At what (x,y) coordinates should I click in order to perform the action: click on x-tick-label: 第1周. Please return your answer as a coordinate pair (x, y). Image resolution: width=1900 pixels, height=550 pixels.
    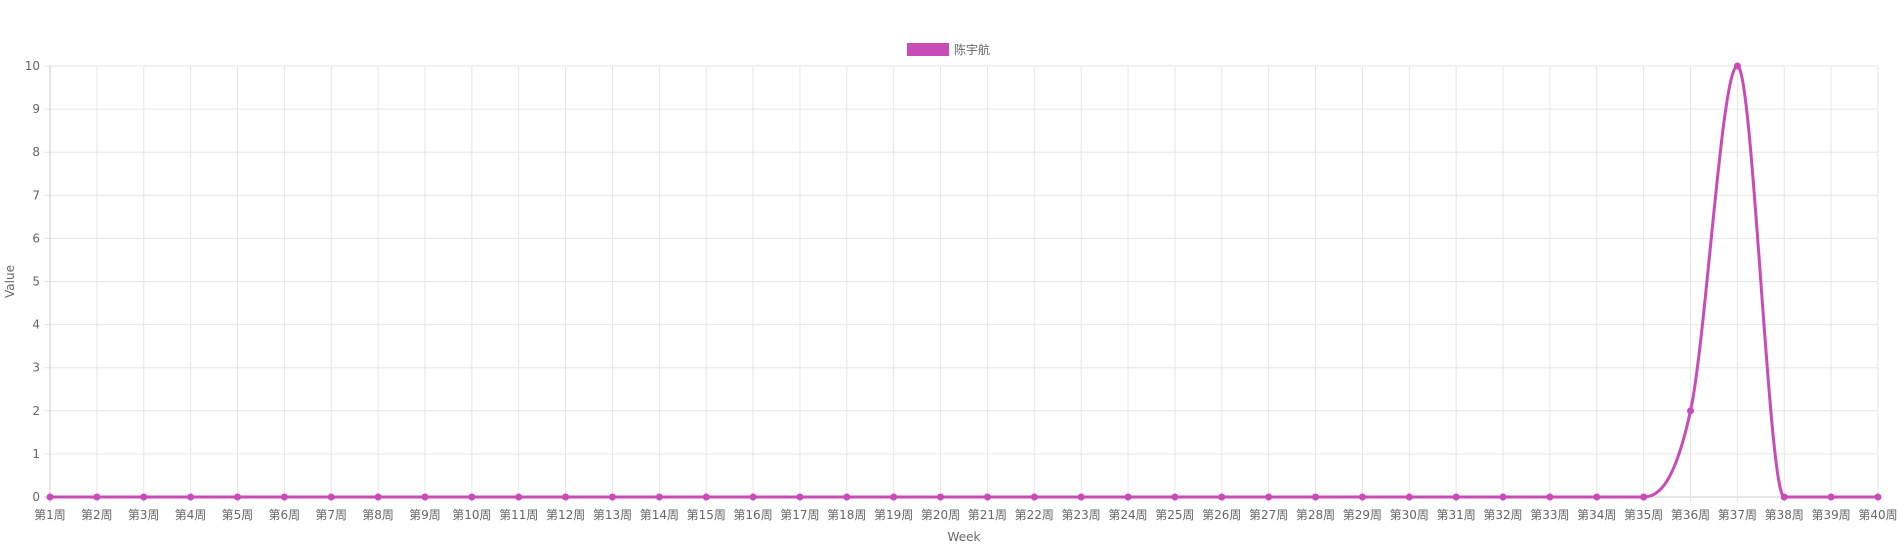
    Looking at the image, I should click on (50, 515).